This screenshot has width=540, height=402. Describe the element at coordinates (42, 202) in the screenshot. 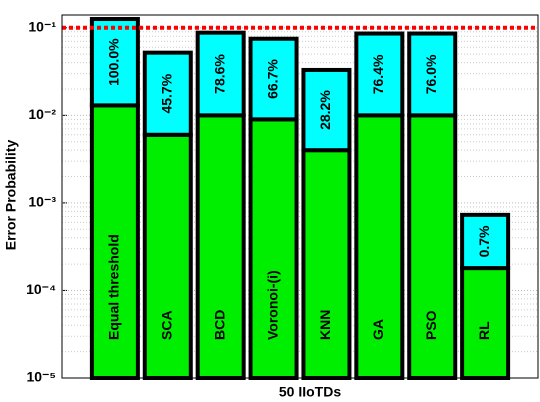

I see `y-tick-label: 10⁻³` at that location.